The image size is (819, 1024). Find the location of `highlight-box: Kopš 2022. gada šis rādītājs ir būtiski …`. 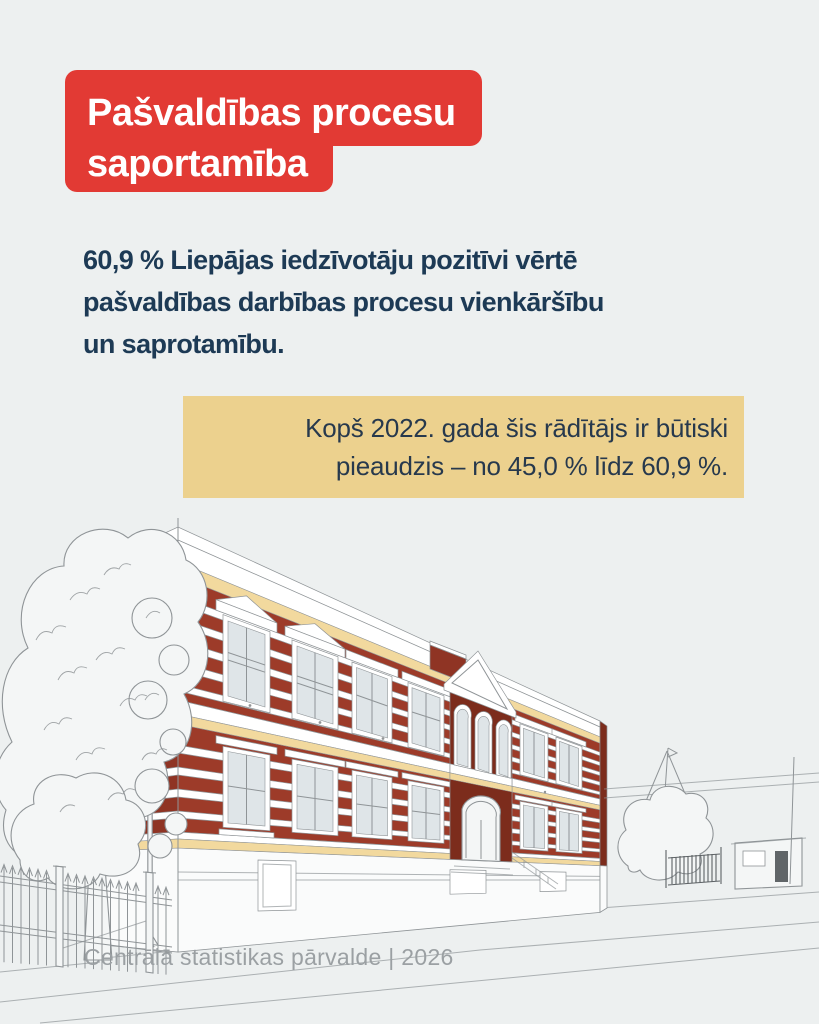

highlight-box: Kopš 2022. gada šis rādītājs ir būtiski … is located at coordinates (463, 447).